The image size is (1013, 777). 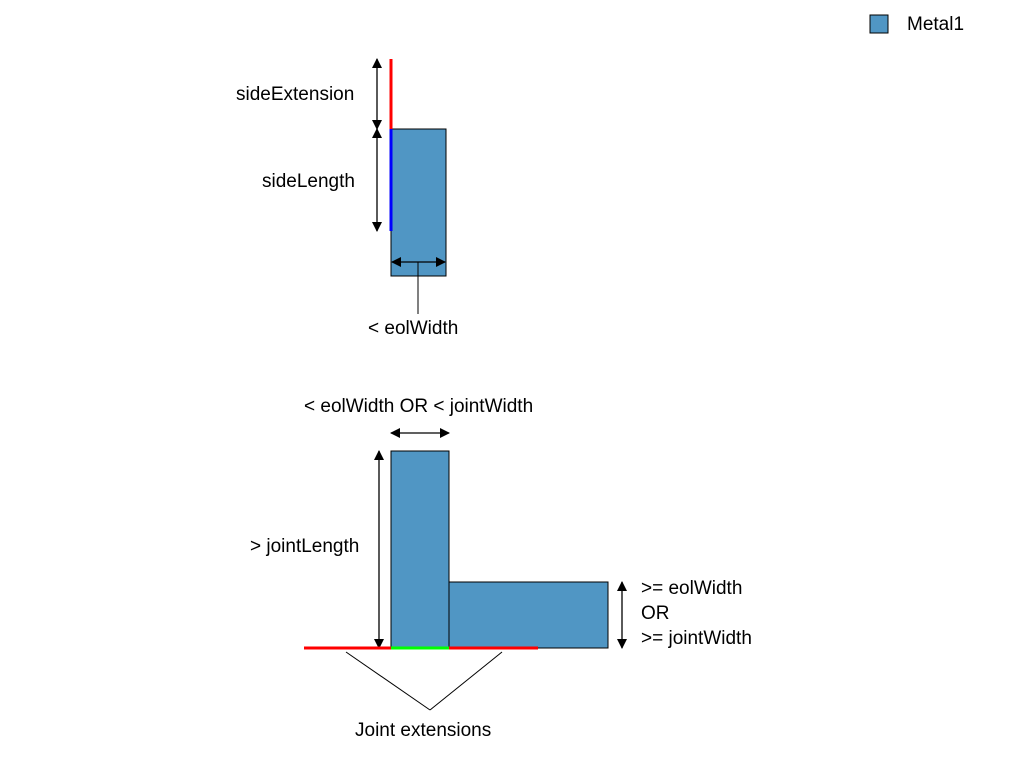 I want to click on side-extension-label: sideExtension, so click(x=295, y=94).